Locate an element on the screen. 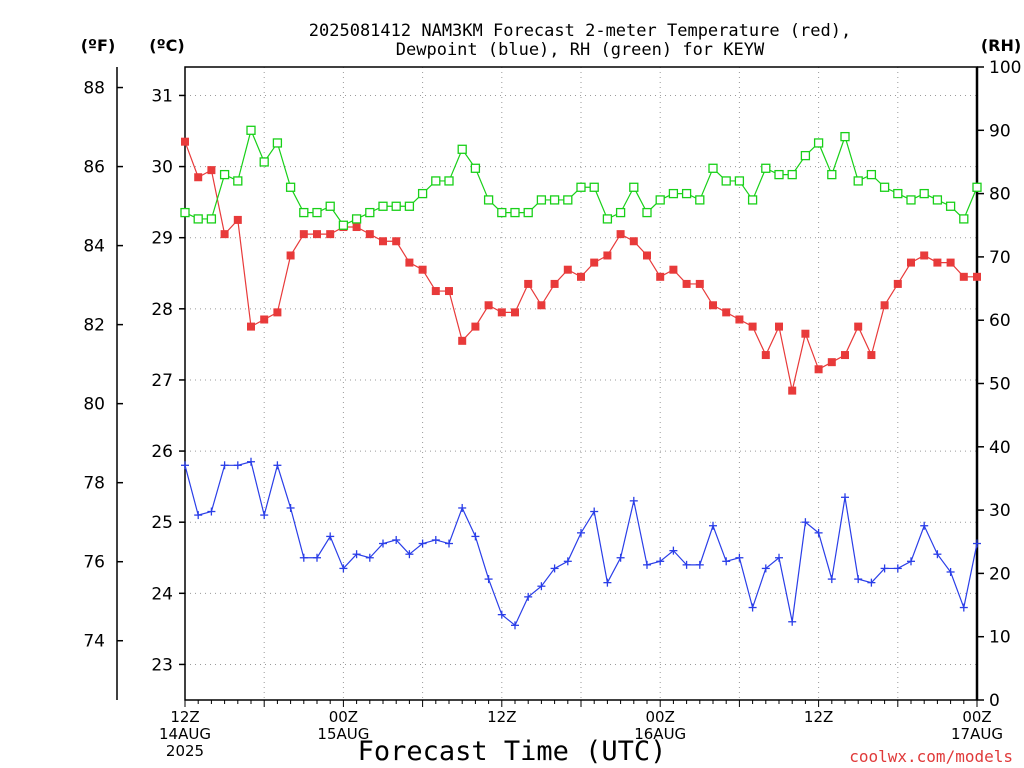 The width and height of the screenshot is (1024, 768). celsius-tick-label: 30 is located at coordinates (162, 168).